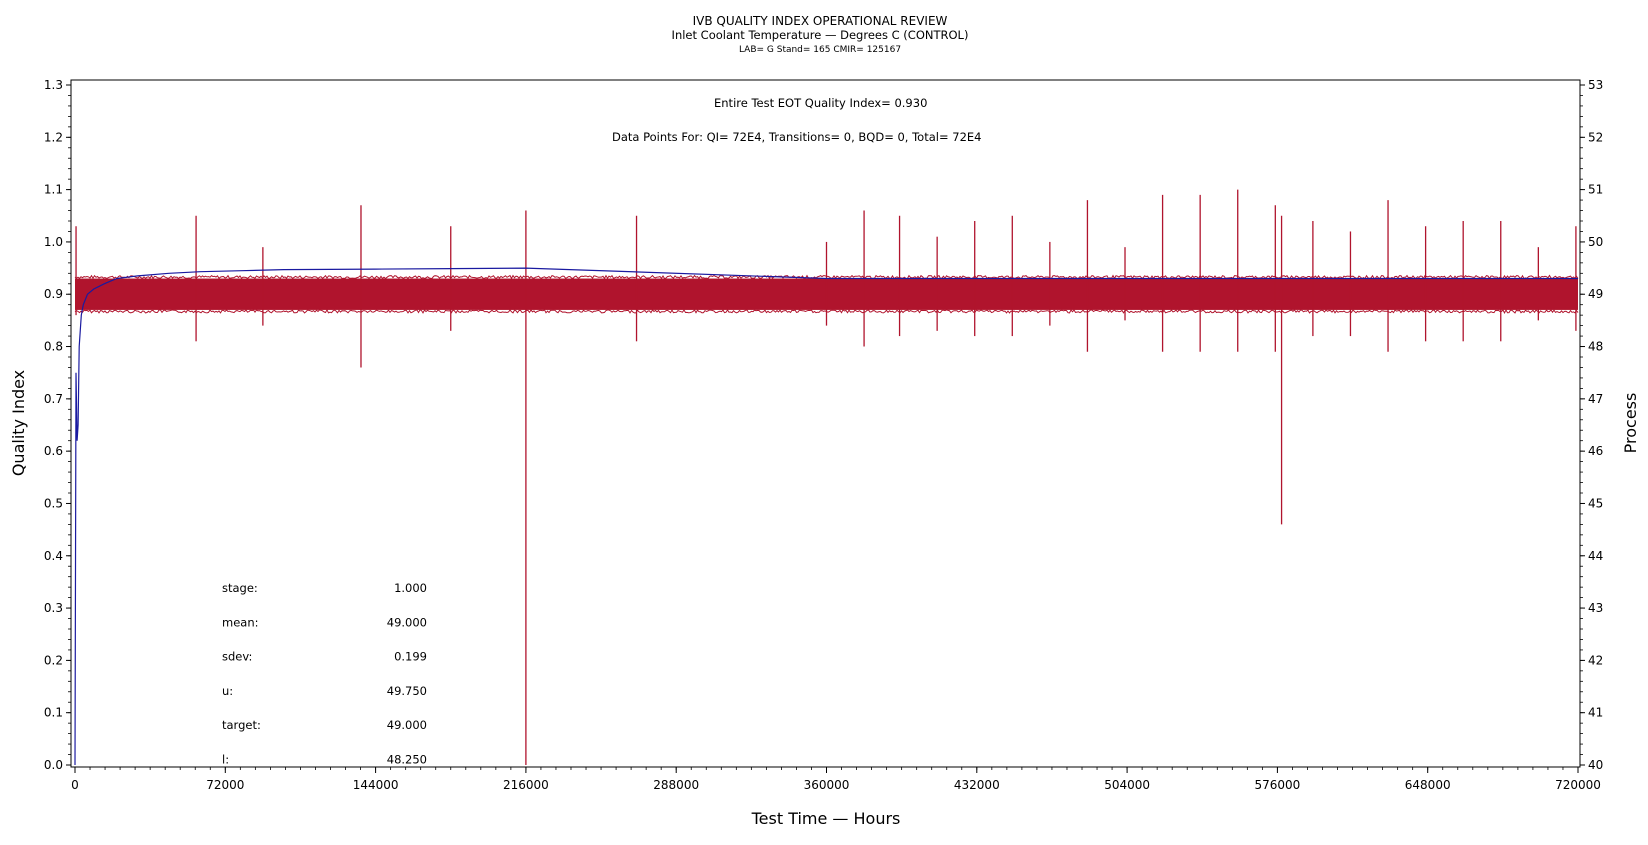  Describe the element at coordinates (1428, 785) in the screenshot. I see `x-tick-label: 648000` at that location.